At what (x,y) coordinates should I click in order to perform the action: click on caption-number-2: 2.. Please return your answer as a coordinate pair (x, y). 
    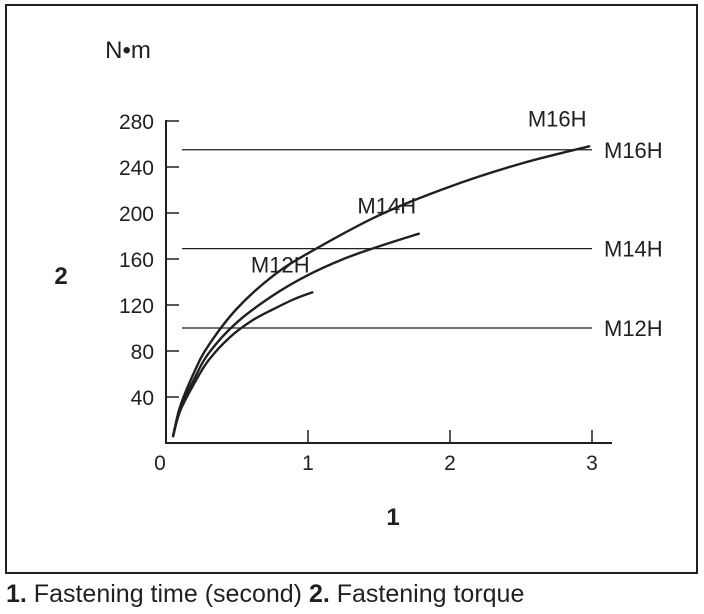
    Looking at the image, I should click on (319, 594).